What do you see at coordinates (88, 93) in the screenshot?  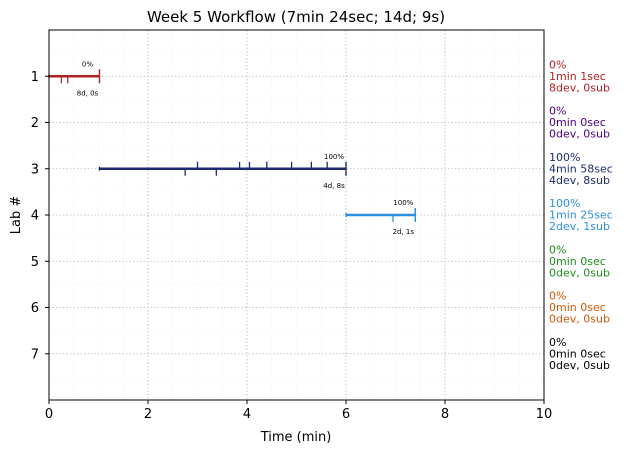 I see `lab-count-label: 8d, 0s` at bounding box center [88, 93].